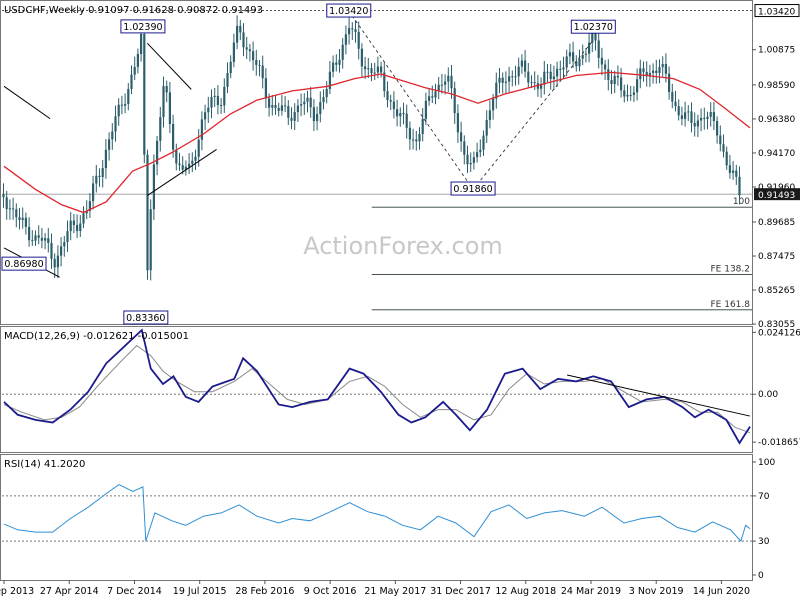  I want to click on date-tick-label: 9 Oct 2016, so click(330, 591).